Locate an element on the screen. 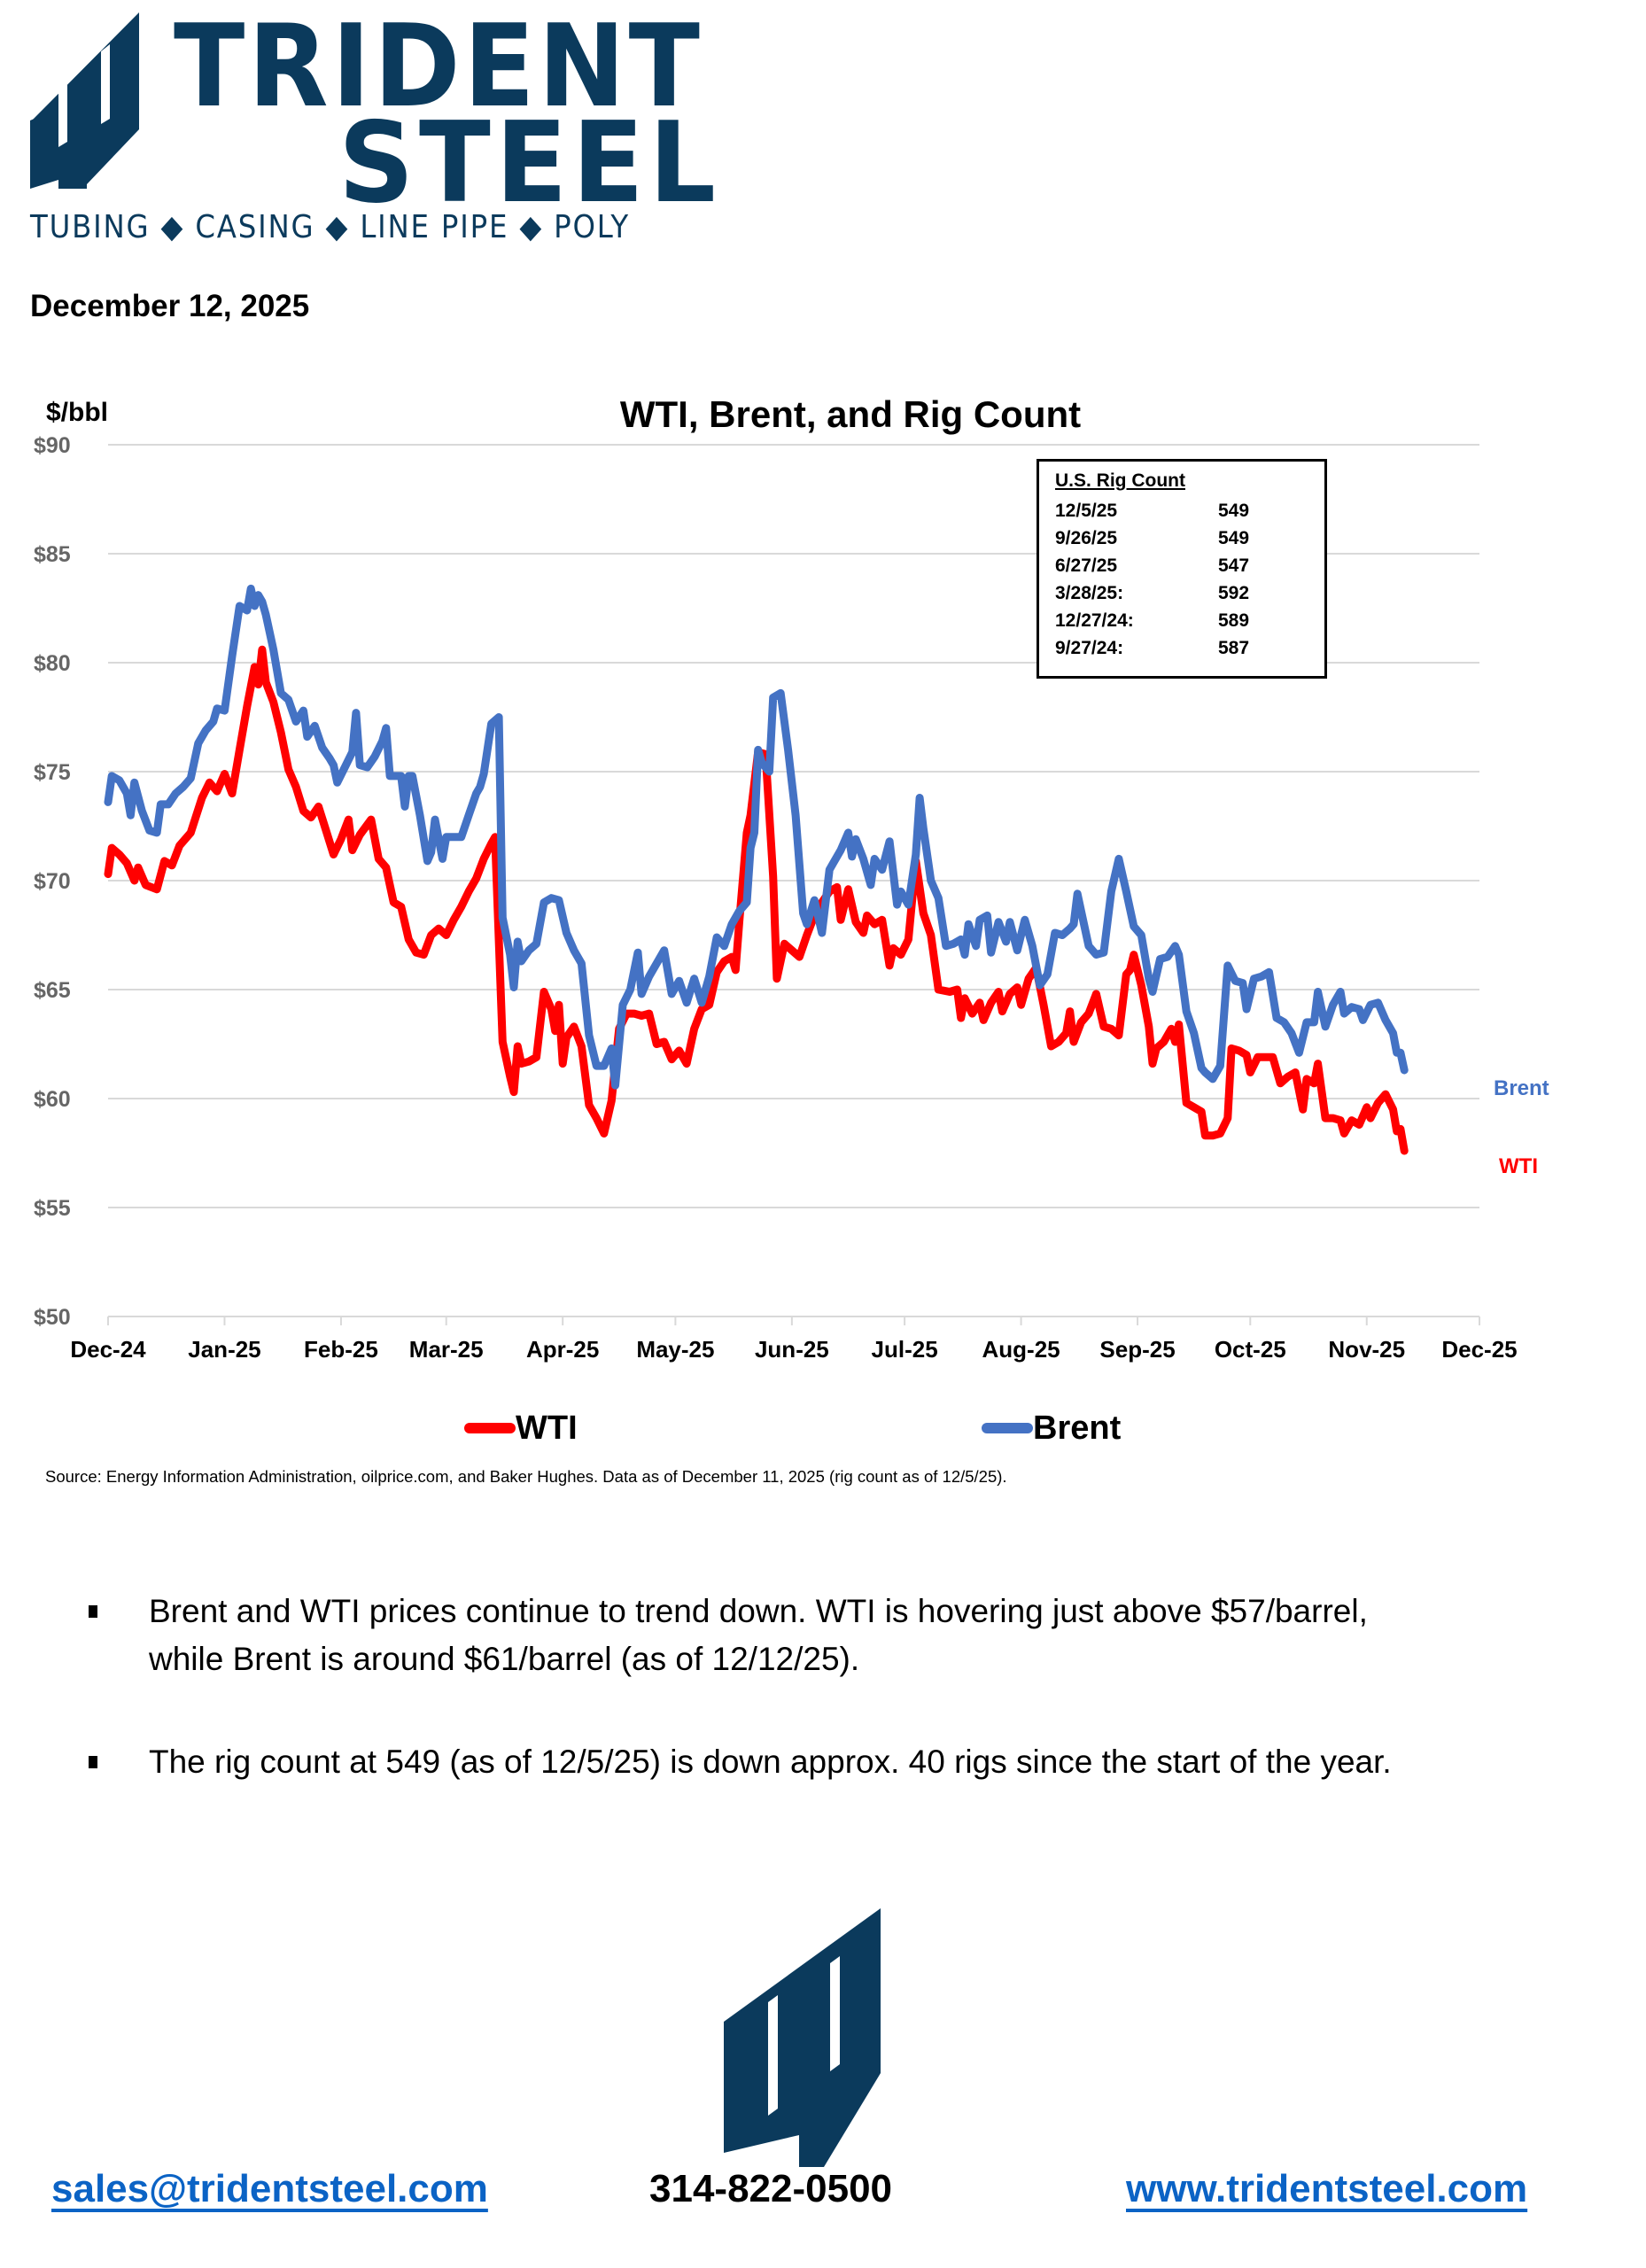 Image resolution: width=1646 pixels, height=2268 pixels. series-end-label-wti: WTI is located at coordinates (1518, 1166).